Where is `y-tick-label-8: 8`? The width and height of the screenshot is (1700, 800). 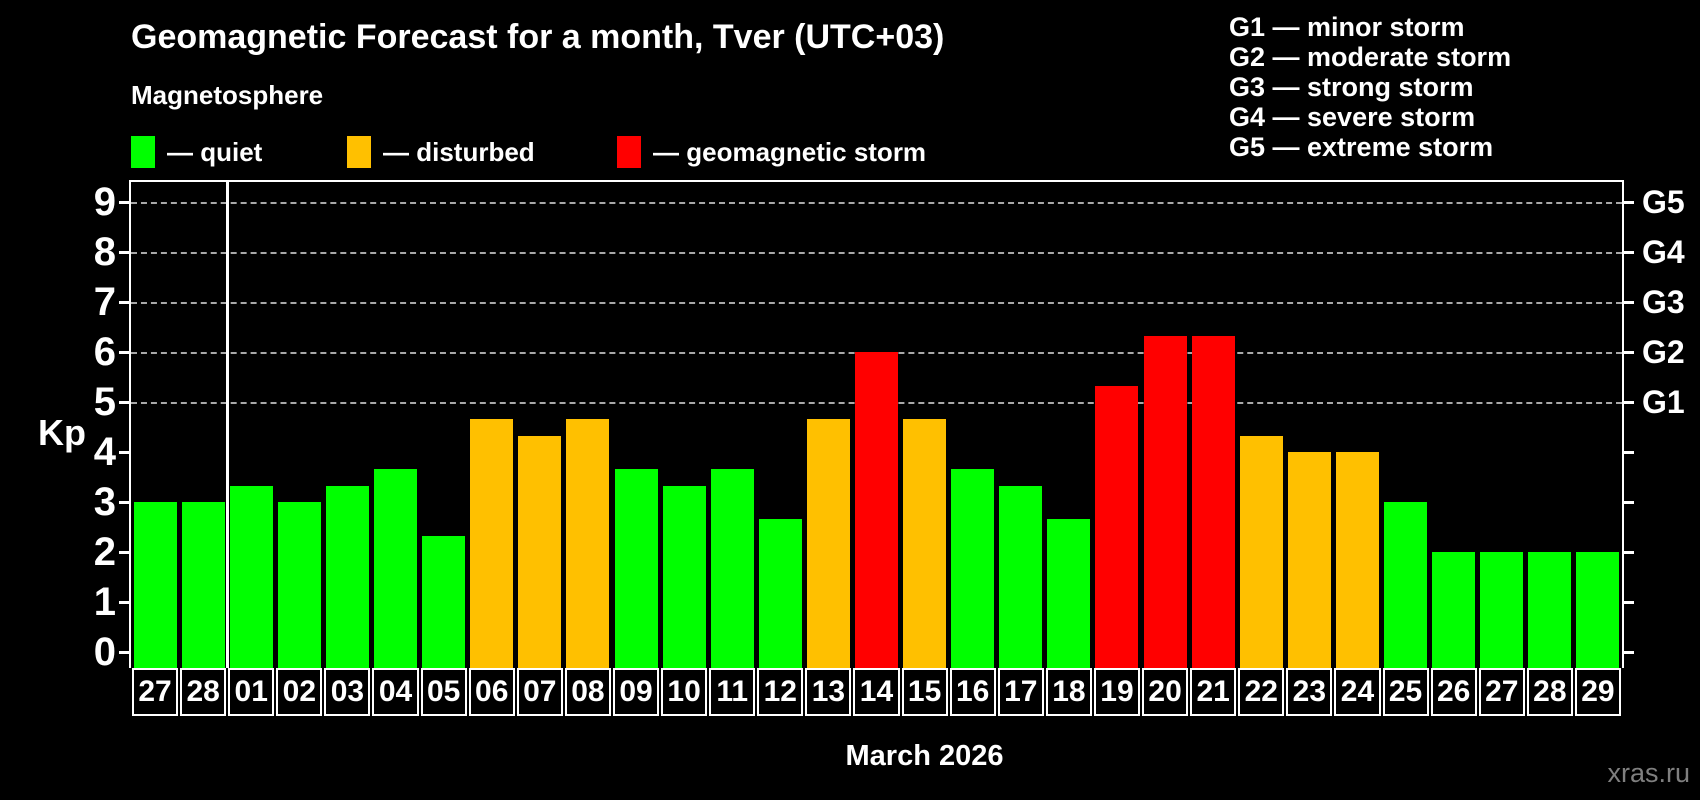 y-tick-label-8: 8 is located at coordinates (104, 252).